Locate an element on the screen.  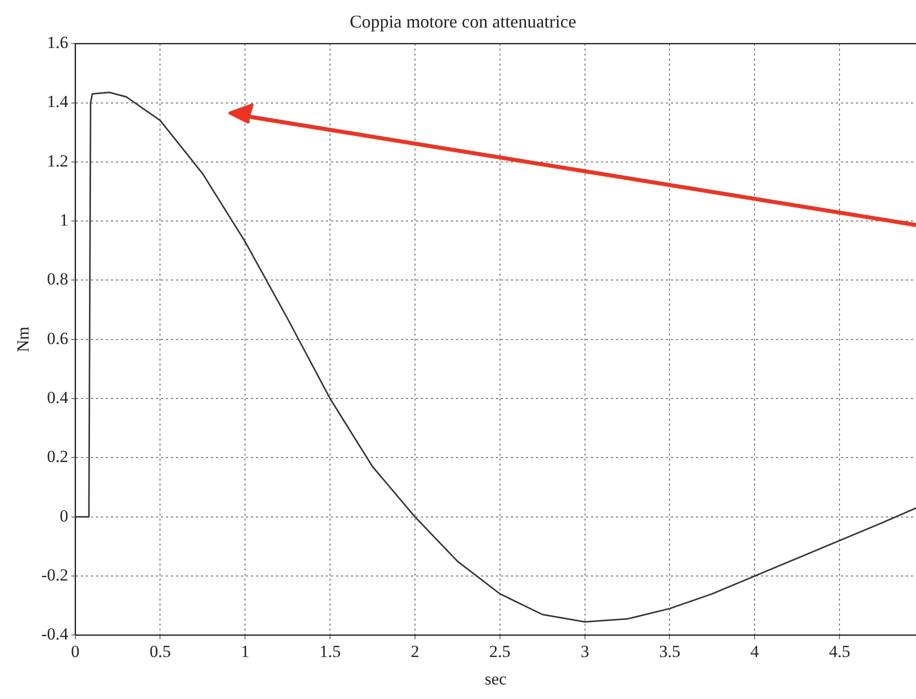
x-tick-label: 3.5 is located at coordinates (669, 651).